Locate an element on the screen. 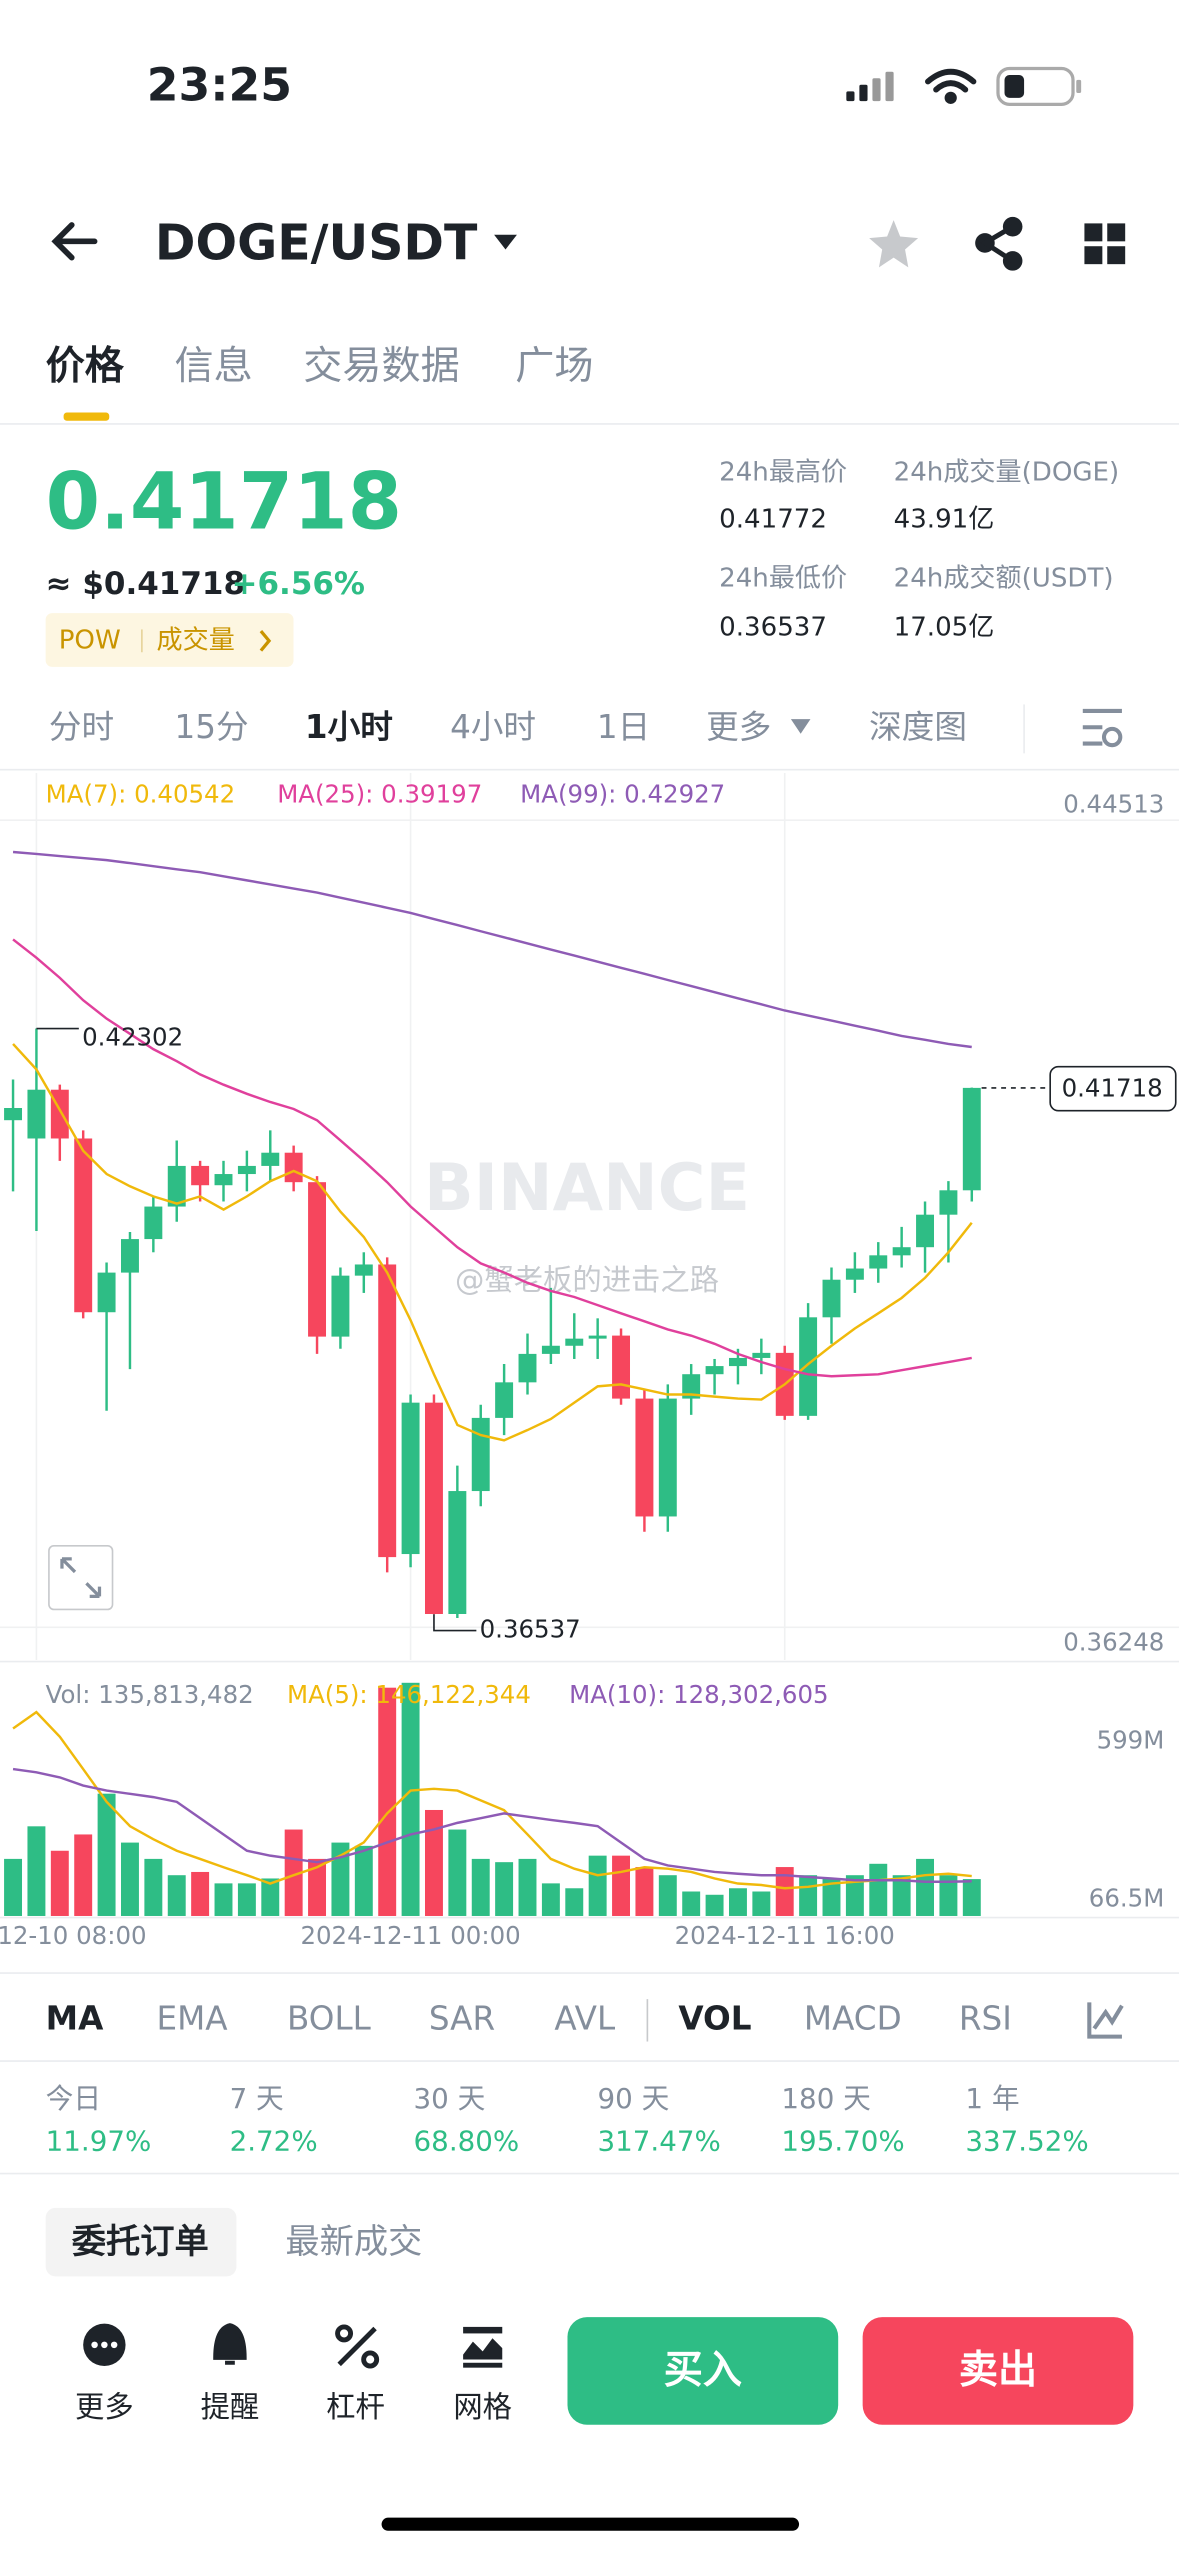 This screenshot has width=1179, height=2556. sell-button is located at coordinates (998, 2371).